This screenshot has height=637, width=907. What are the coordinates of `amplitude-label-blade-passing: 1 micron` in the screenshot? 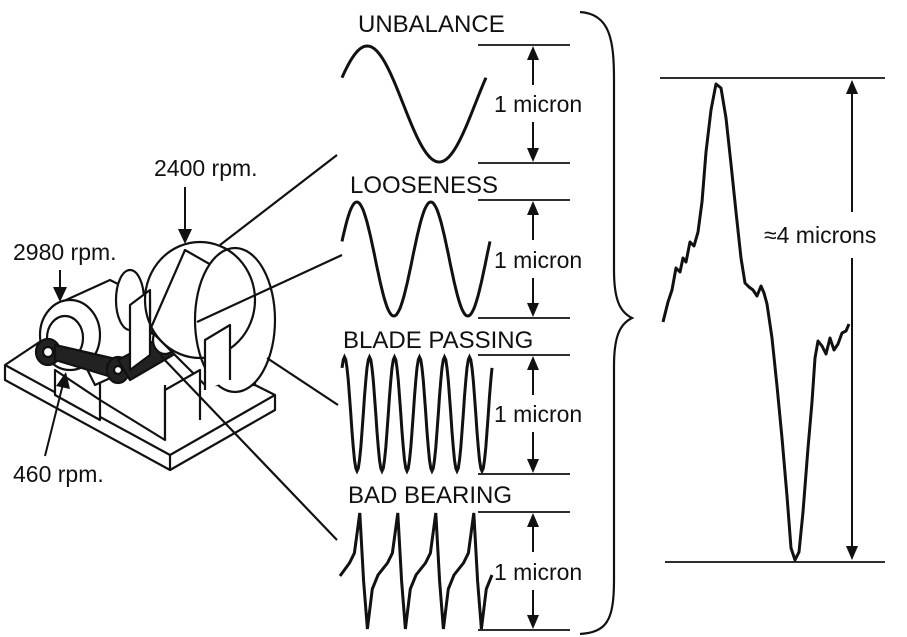 It's located at (538, 414).